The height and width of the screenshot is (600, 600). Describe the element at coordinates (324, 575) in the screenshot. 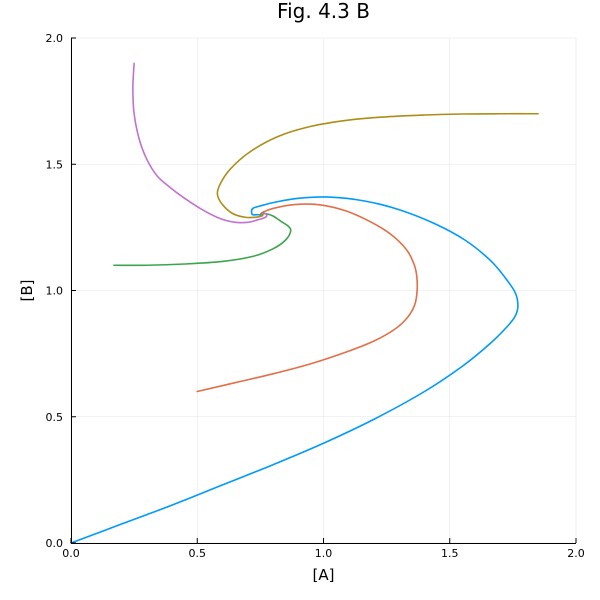

I see `x-axis-label: [A]` at that location.